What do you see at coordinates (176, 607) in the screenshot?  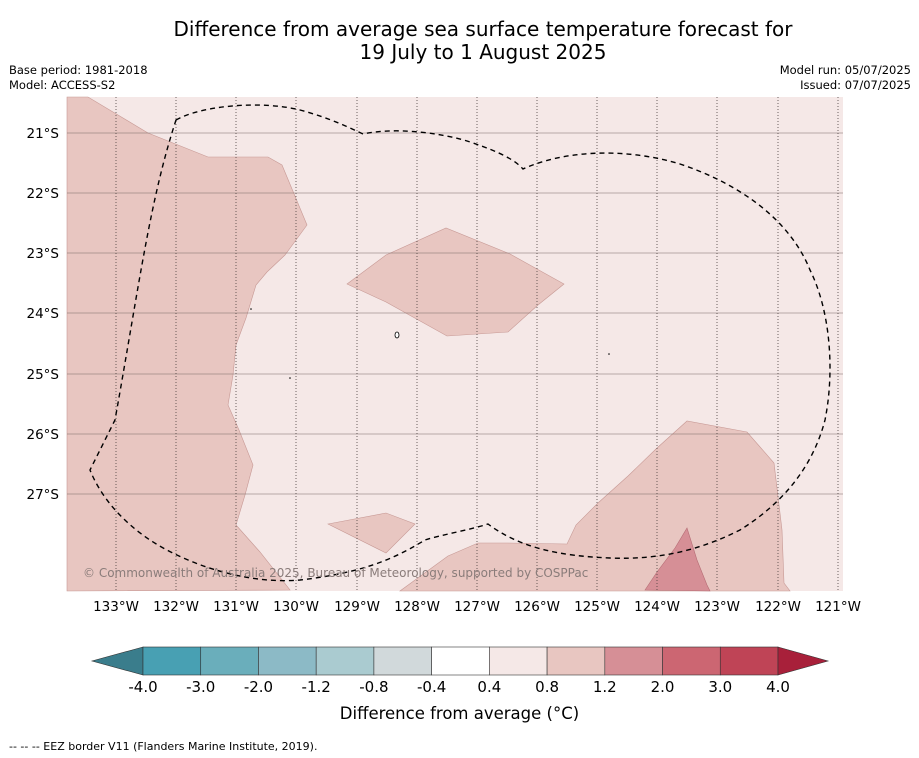 I see `longitude-label: 132°W` at bounding box center [176, 607].